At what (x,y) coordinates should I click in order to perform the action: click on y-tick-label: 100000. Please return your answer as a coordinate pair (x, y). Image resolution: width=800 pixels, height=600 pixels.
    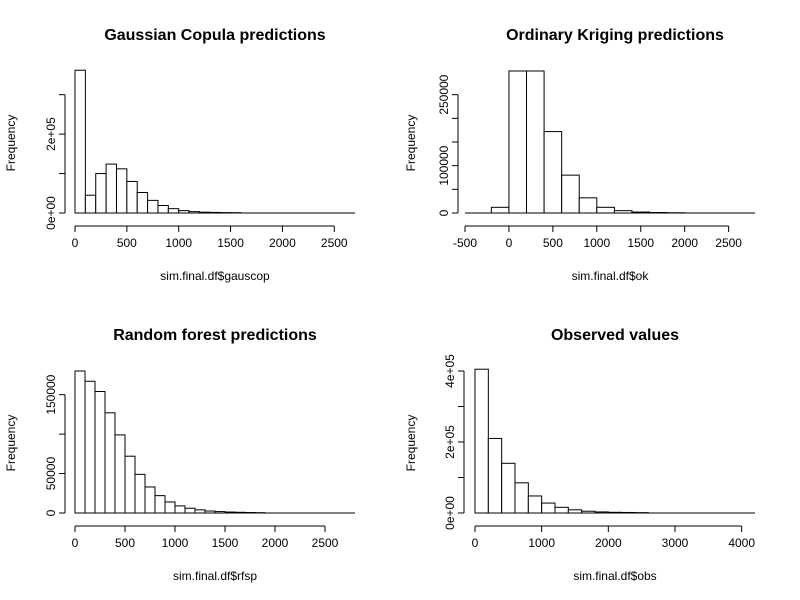
    Looking at the image, I should click on (444, 165).